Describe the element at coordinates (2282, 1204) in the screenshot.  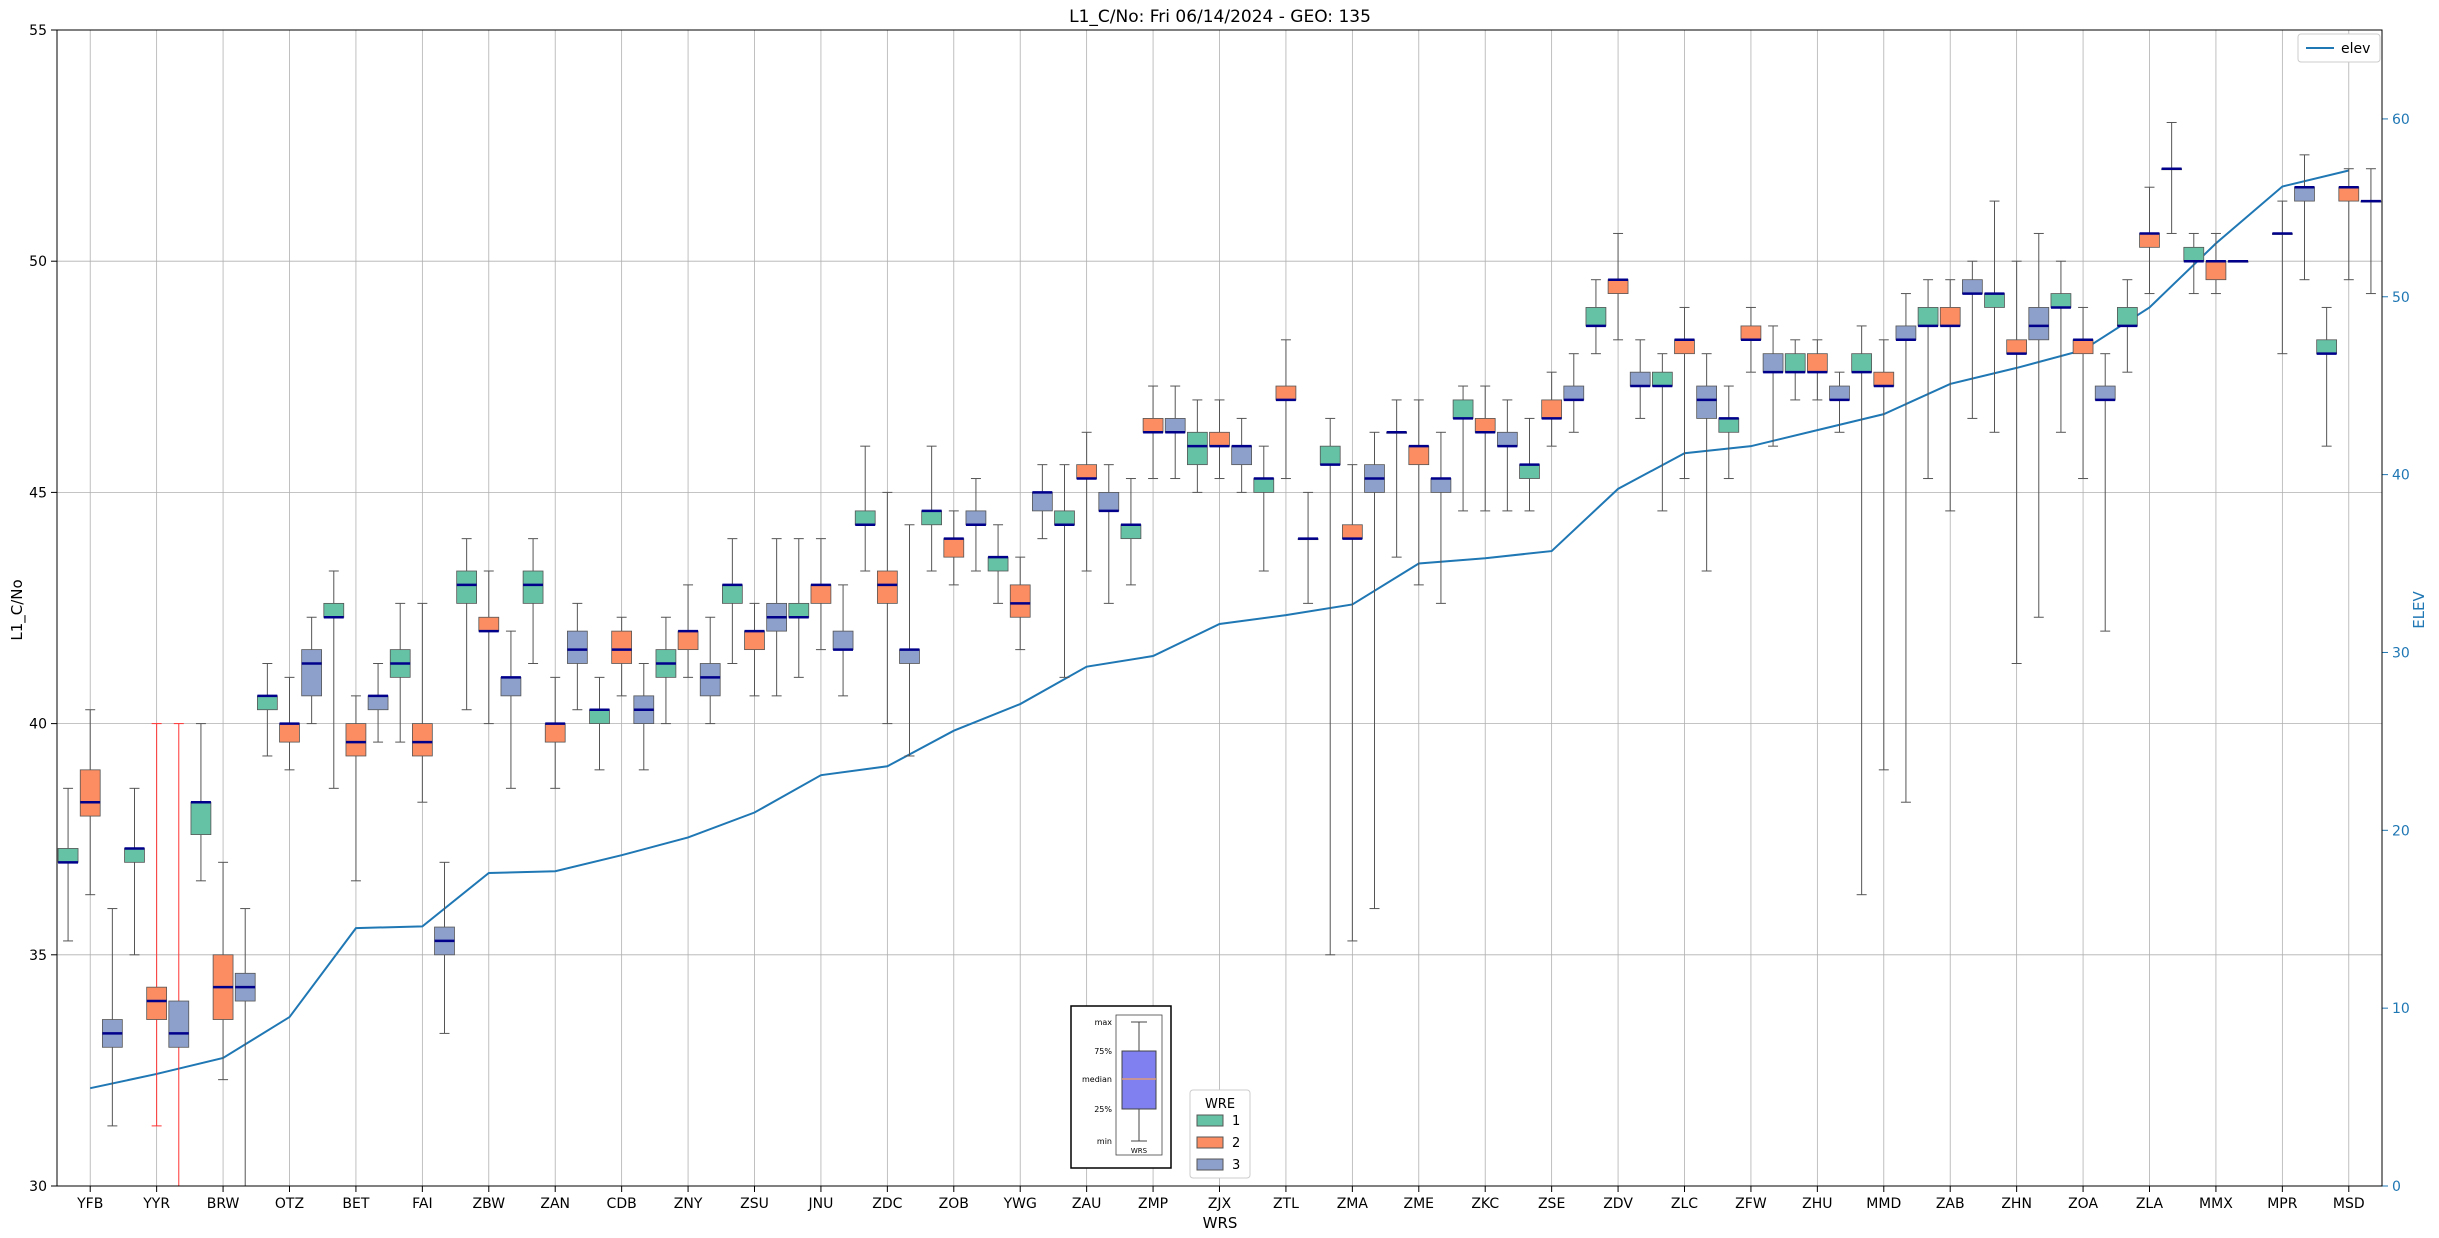
I see `x-tick-label: MPR` at that location.